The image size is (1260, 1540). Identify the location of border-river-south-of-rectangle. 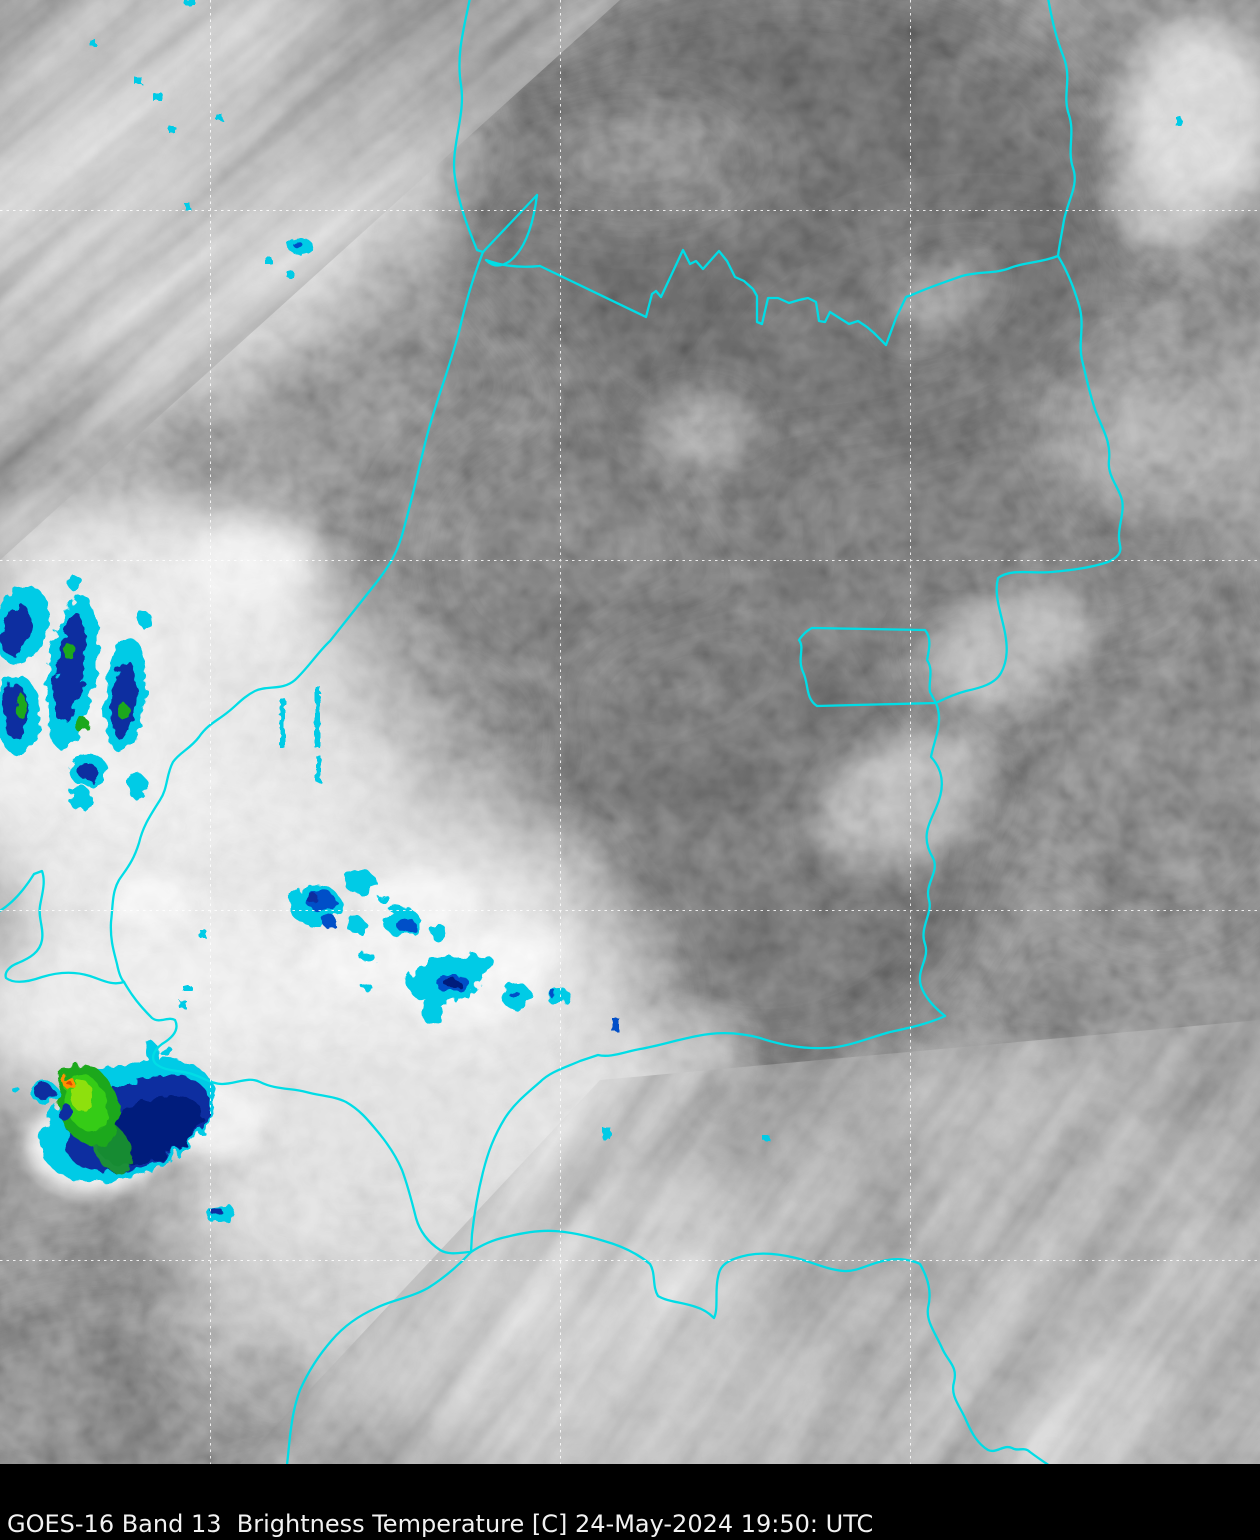
(932, 859).